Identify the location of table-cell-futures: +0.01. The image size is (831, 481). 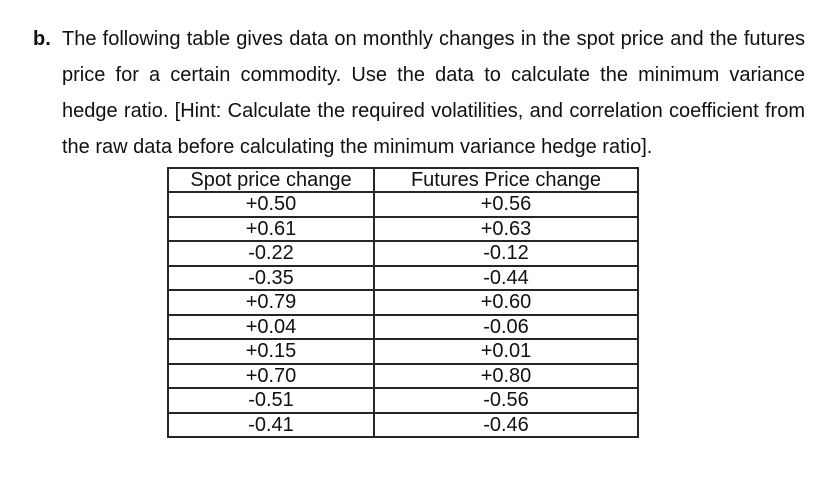
(506, 351).